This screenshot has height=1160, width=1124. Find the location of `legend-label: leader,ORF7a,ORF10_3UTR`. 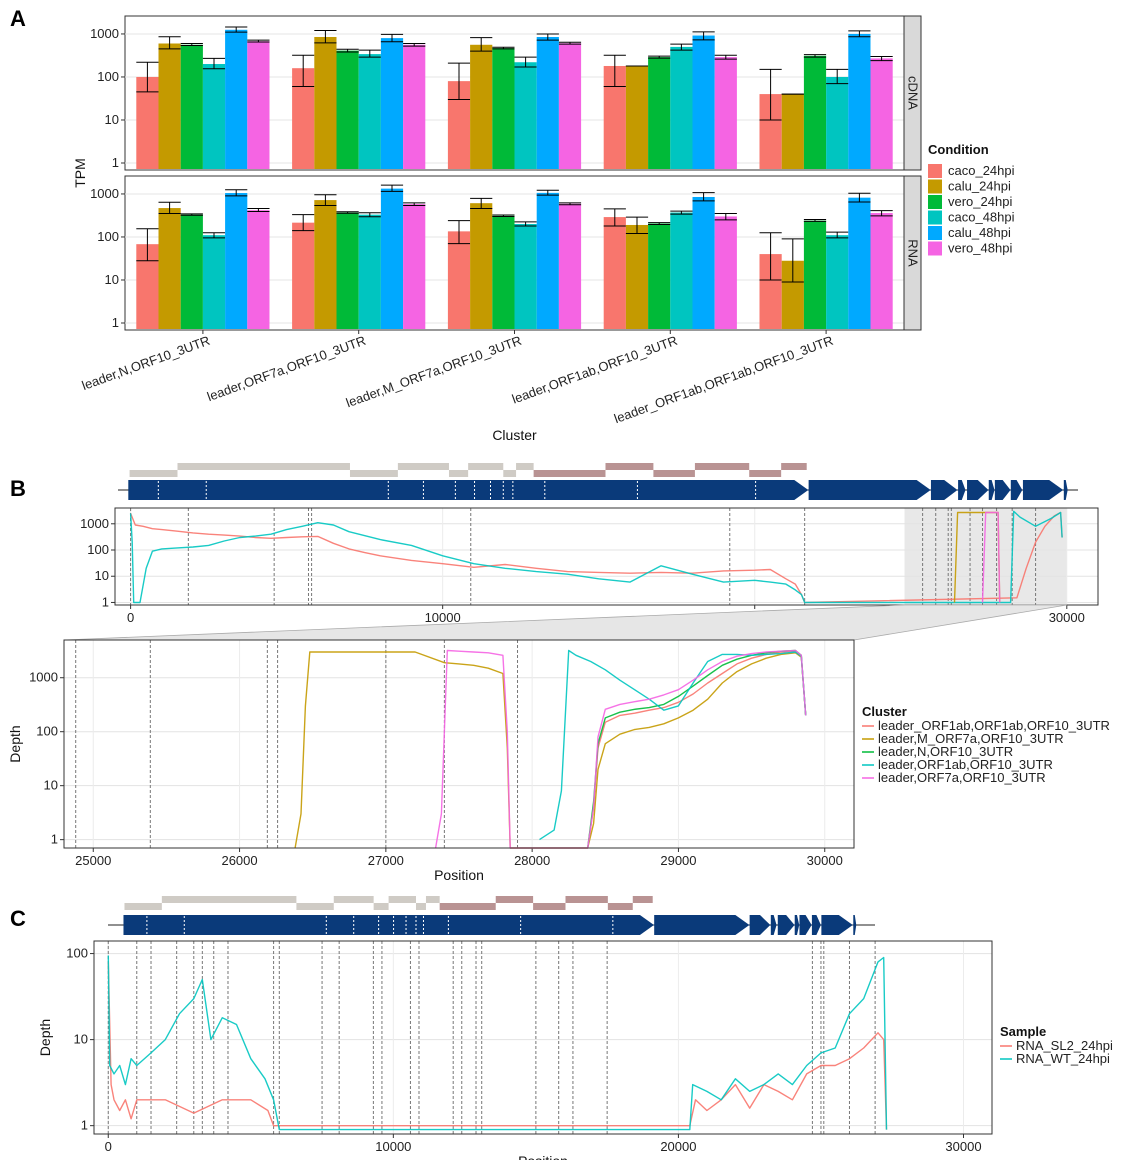

legend-label: leader,ORF7a,ORF10_3UTR is located at coordinates (962, 777).